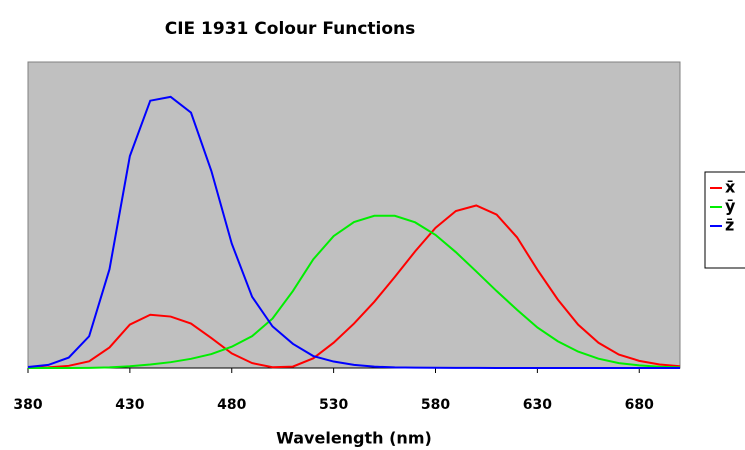 The width and height of the screenshot is (745, 450). I want to click on legend-label: x̄, so click(730, 187).